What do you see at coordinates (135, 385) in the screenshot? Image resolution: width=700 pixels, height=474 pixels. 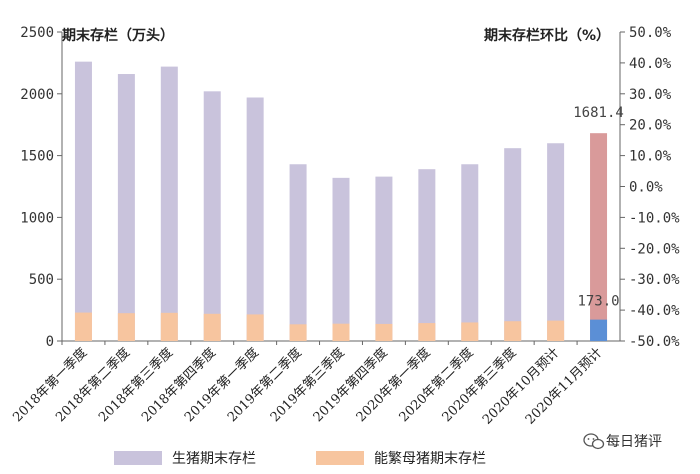 I see `category-label: 2018年第三季度` at bounding box center [135, 385].